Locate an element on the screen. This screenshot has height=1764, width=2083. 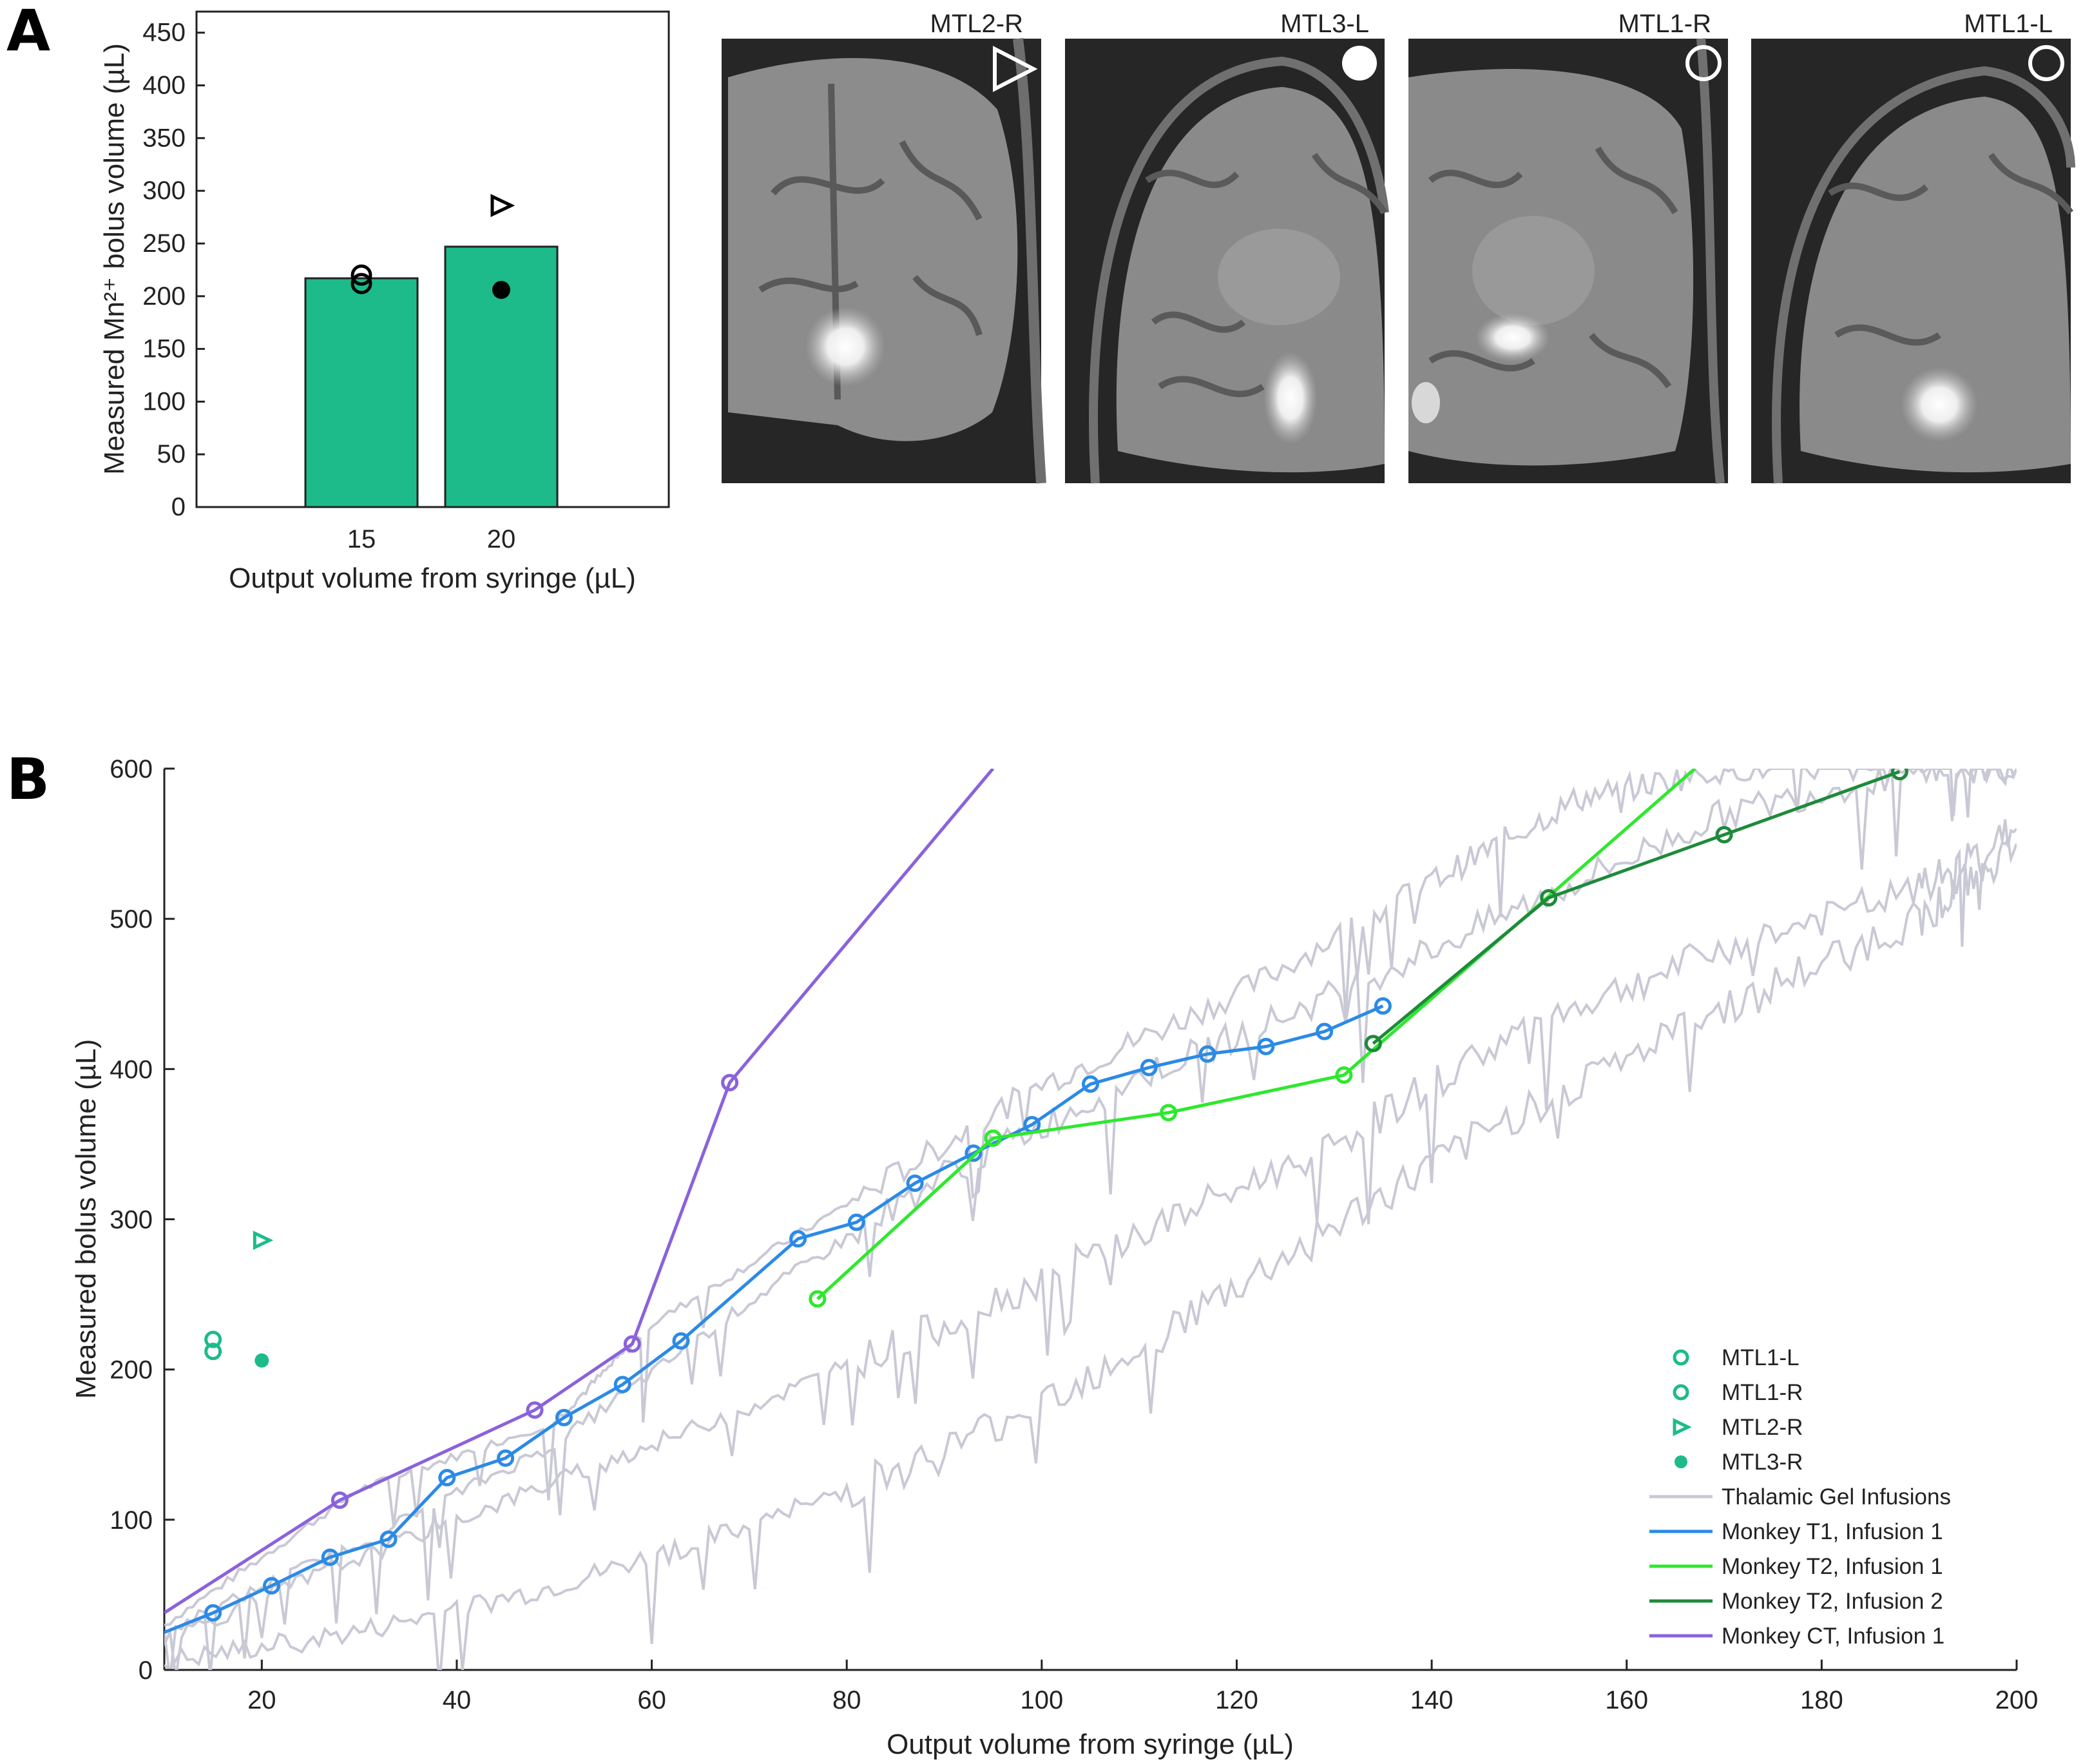
panel-a-y-tick-label: 450 is located at coordinates (164, 33).